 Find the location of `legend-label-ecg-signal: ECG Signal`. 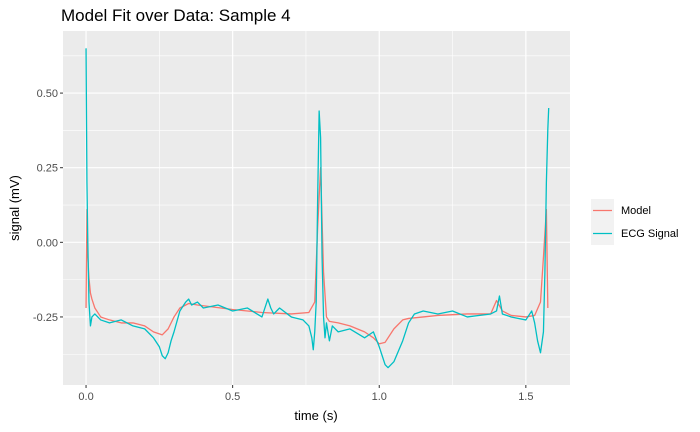

legend-label-ecg-signal: ECG Signal is located at coordinates (649, 234).